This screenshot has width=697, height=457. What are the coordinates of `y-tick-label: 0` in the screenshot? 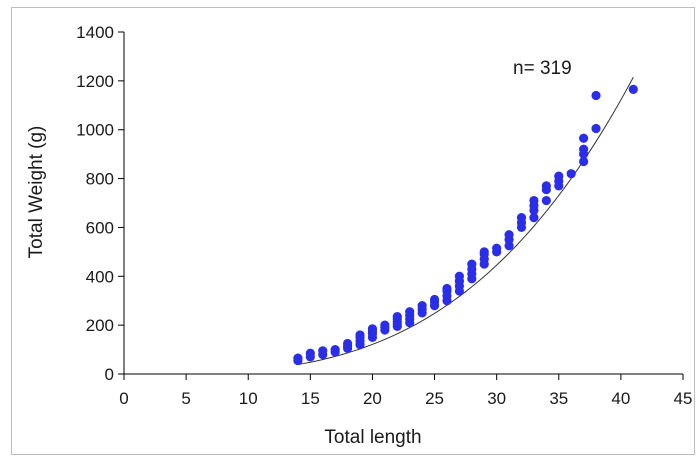 It's located at (109, 374).